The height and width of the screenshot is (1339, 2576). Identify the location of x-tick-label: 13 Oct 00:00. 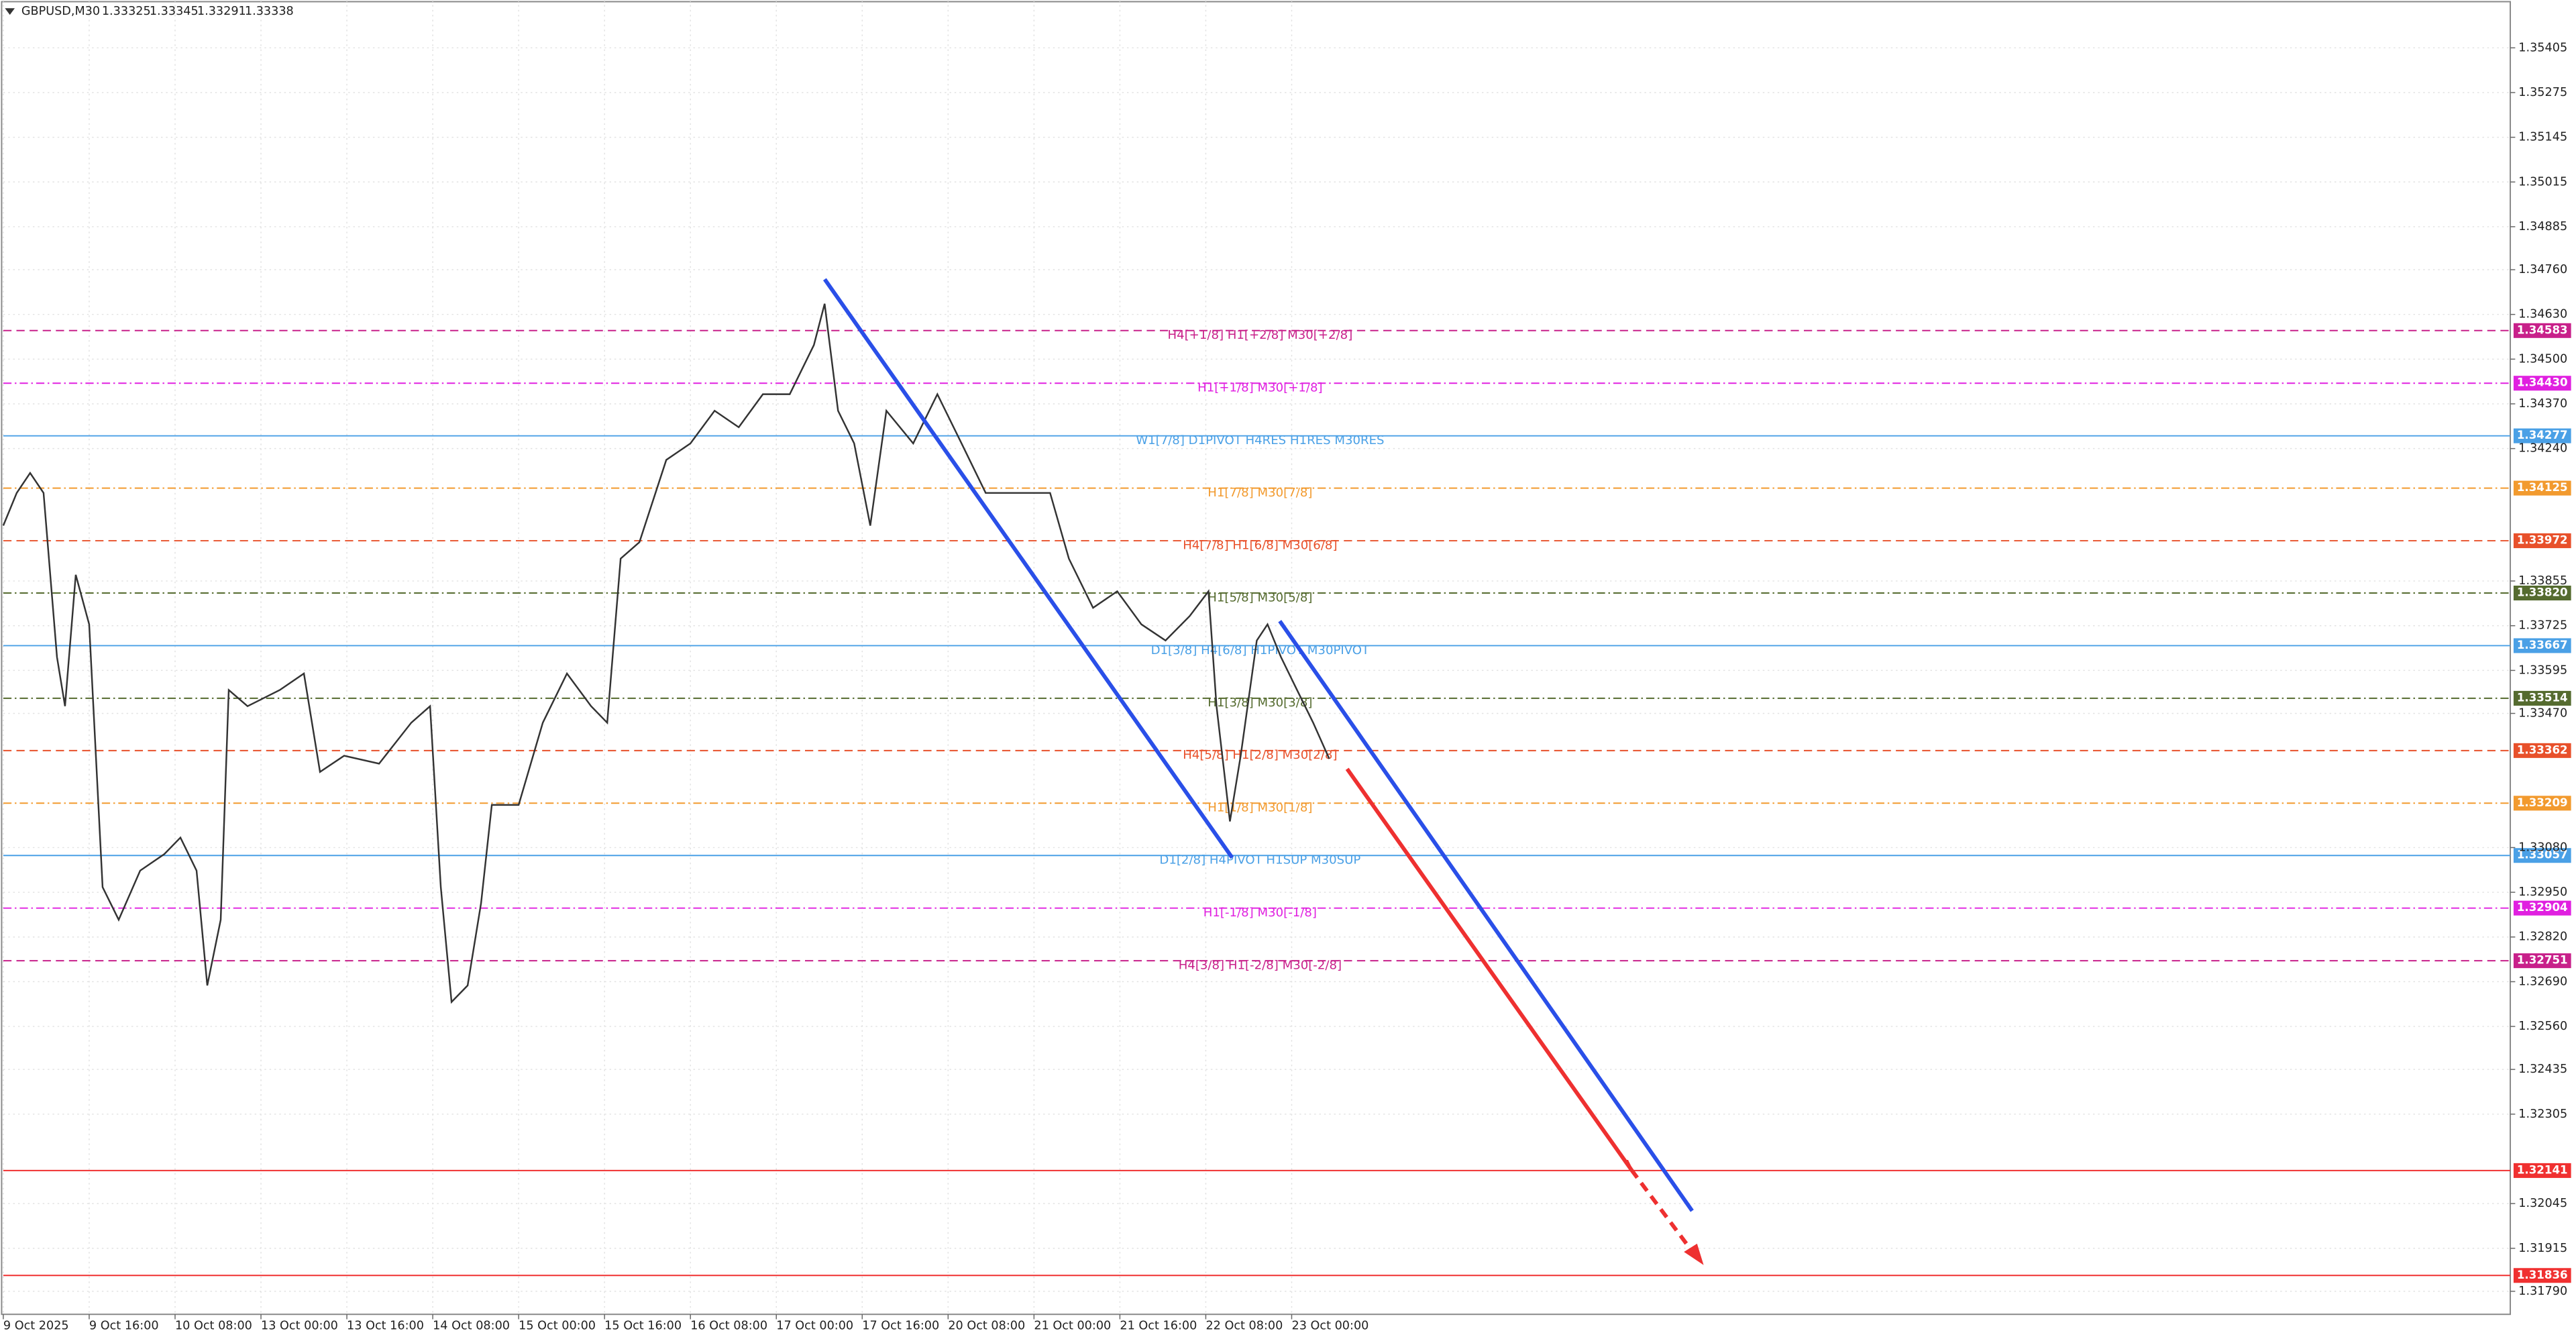
(299, 1325).